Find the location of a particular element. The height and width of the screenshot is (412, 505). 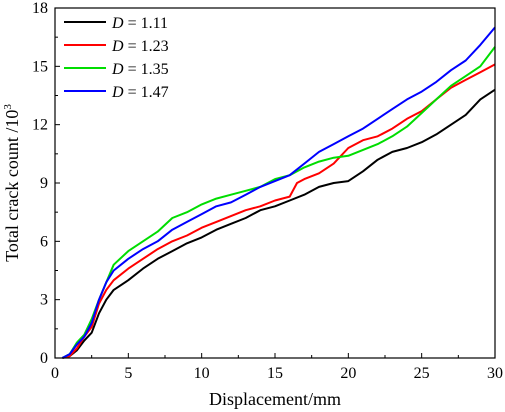

legend-label-3: D = 1.35 is located at coordinates (140, 69).